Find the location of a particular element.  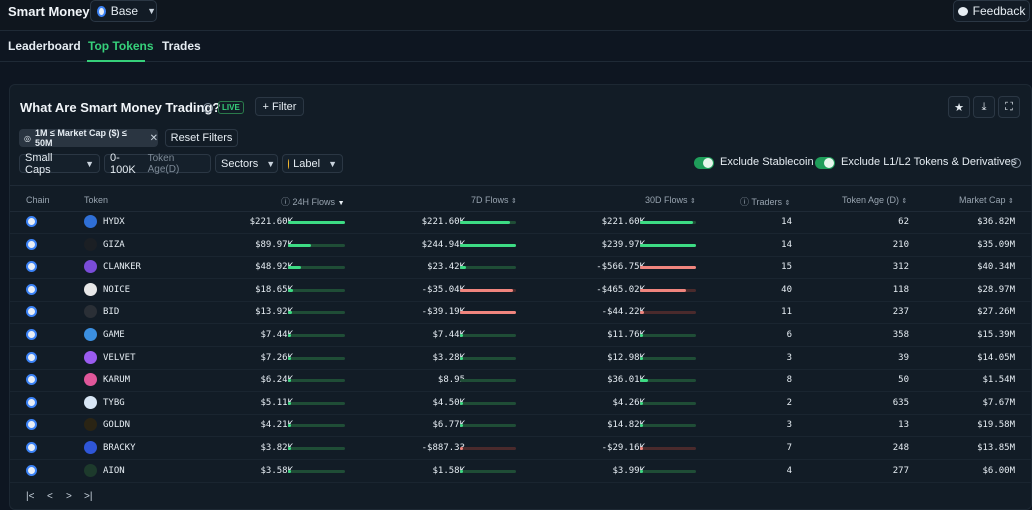

feedback-button: Feedback is located at coordinates (991, 11).